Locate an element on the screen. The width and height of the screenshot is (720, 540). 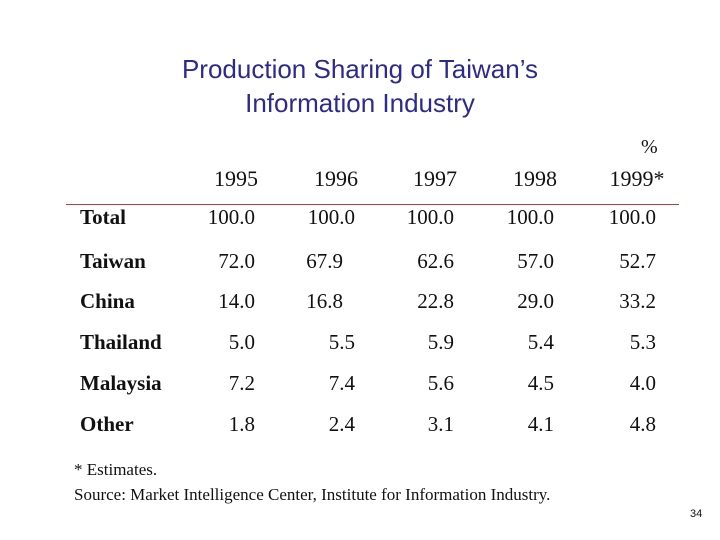
table-row: Taiwan 72.0 67.9 62.6 57.0 52.7 is located at coordinates (360, 264).